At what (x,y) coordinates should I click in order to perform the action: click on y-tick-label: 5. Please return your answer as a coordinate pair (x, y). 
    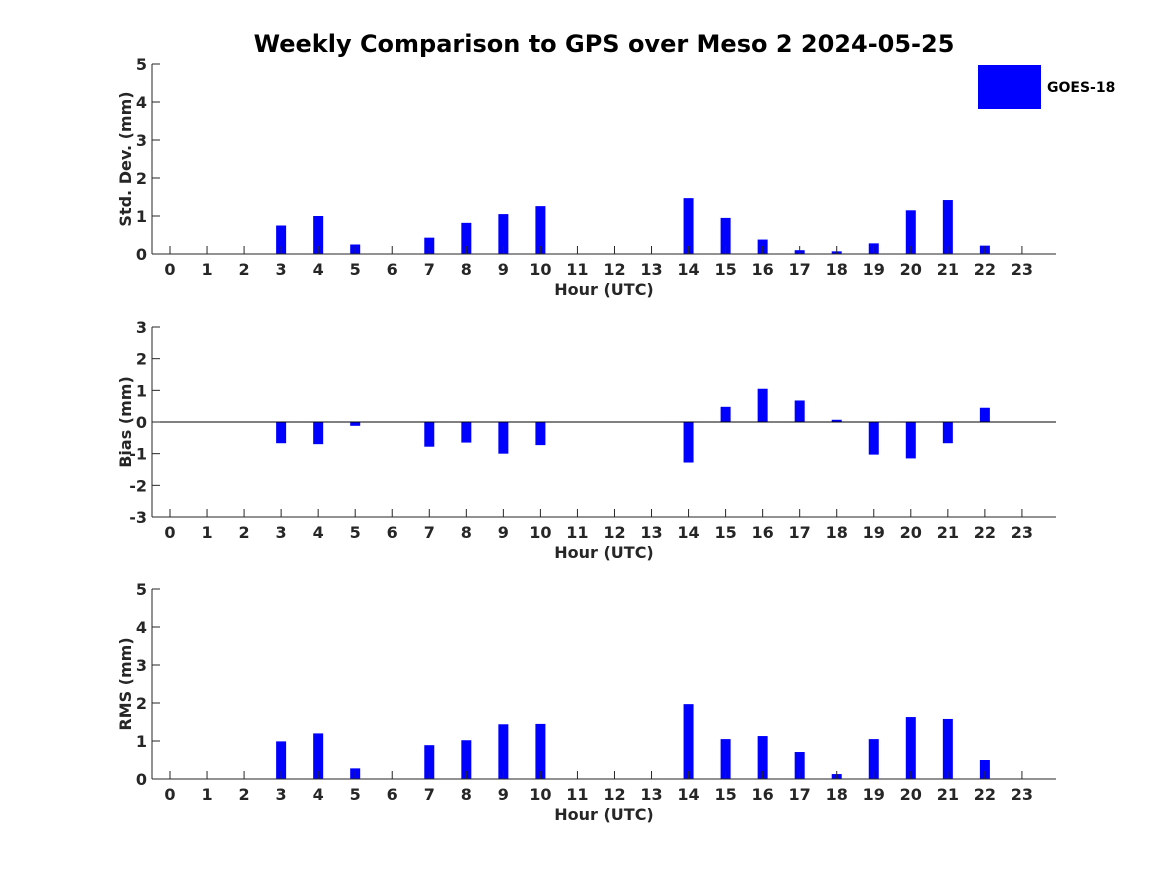
    Looking at the image, I should click on (141, 589).